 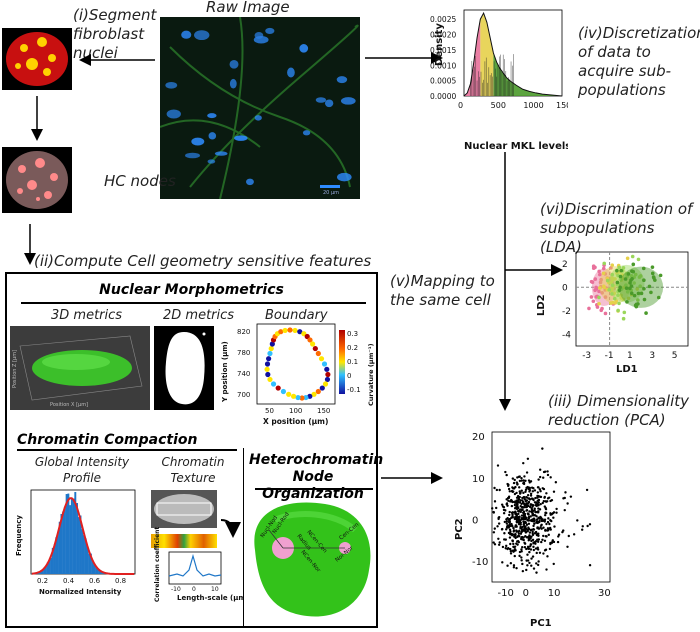 What do you see at coordinates (184, 368) in the screenshot?
I see `metrics-2d-mask` at bounding box center [184, 368].